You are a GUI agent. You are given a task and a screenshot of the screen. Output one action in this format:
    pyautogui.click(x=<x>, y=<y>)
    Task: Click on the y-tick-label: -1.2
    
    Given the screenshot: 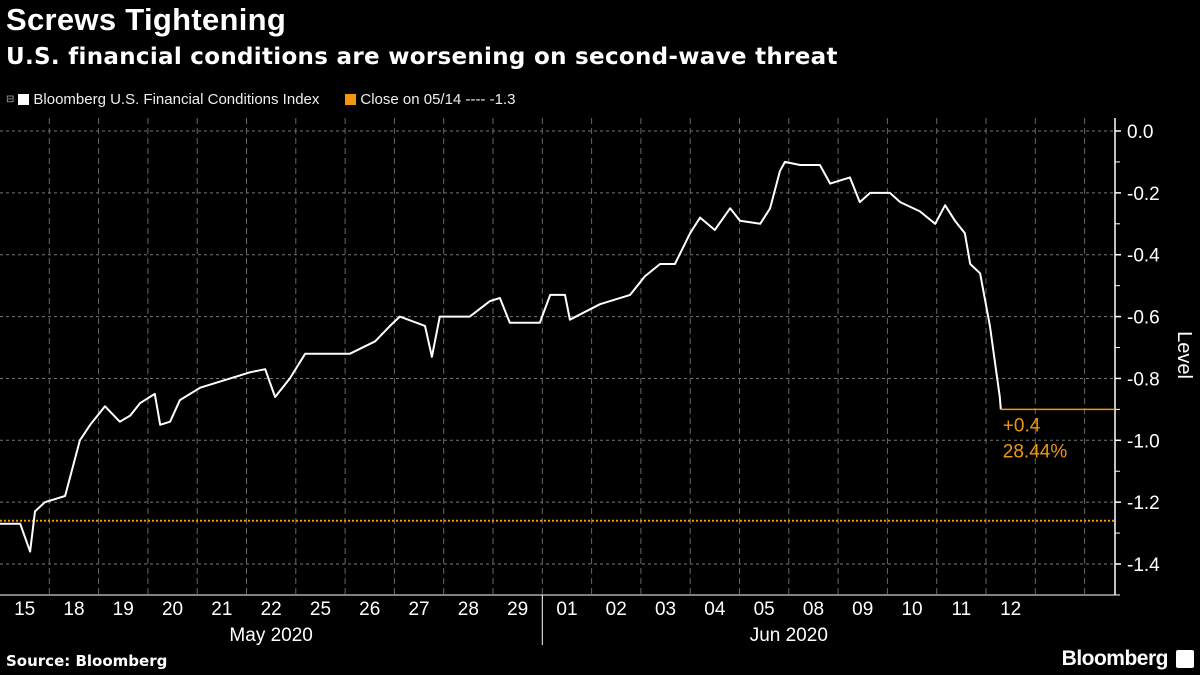 What is the action you would take?
    pyautogui.click(x=1143, y=503)
    